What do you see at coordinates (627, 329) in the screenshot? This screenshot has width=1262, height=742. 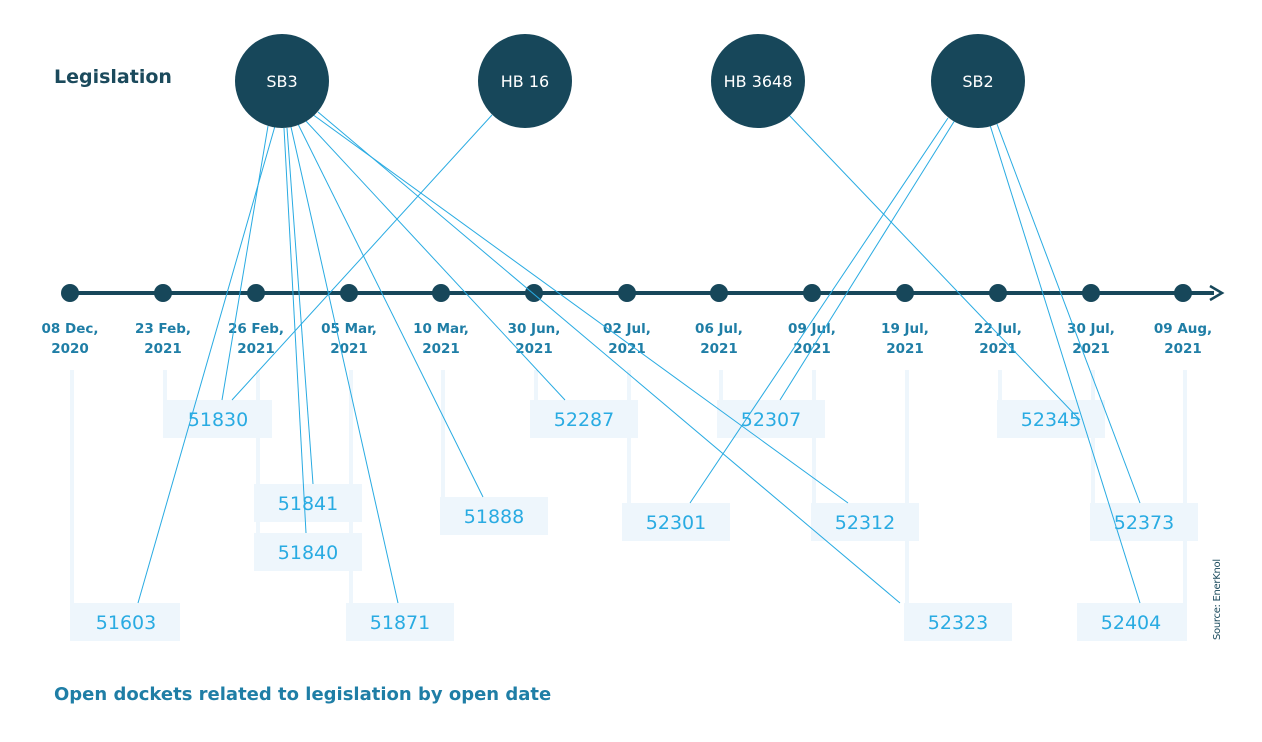 I see `date-label-day: 02 Jul,` at bounding box center [627, 329].